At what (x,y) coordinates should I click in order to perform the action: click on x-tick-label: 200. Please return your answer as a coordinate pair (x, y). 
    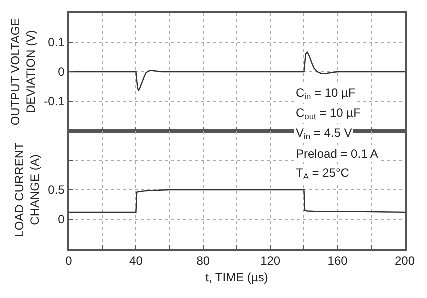
    Looking at the image, I should click on (405, 261).